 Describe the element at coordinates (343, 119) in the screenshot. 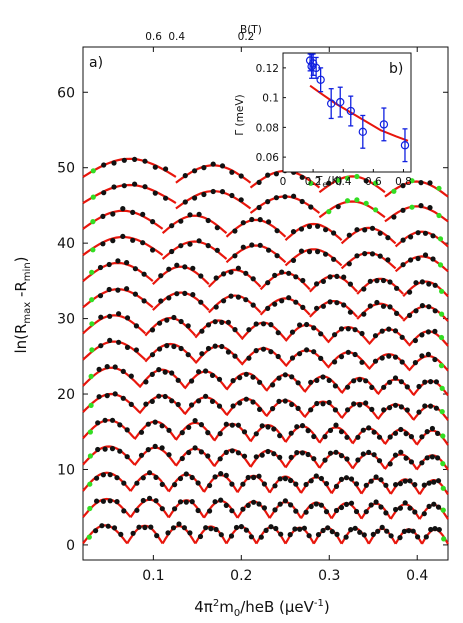

I see `inset-axis-ticks` at that location.